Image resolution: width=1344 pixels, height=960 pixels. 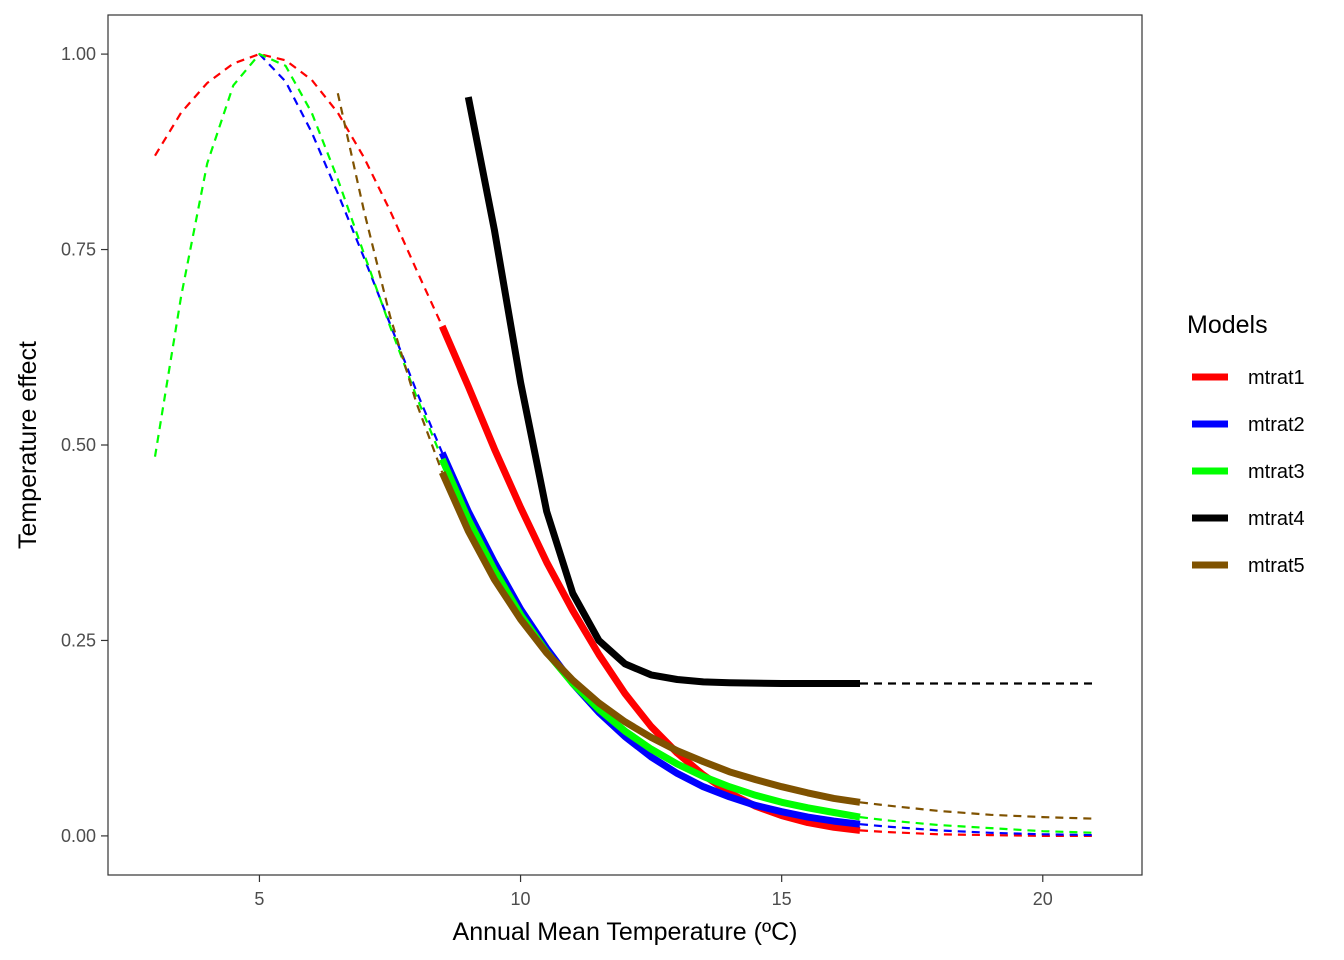 I want to click on legend-title: Models, so click(x=1227, y=325).